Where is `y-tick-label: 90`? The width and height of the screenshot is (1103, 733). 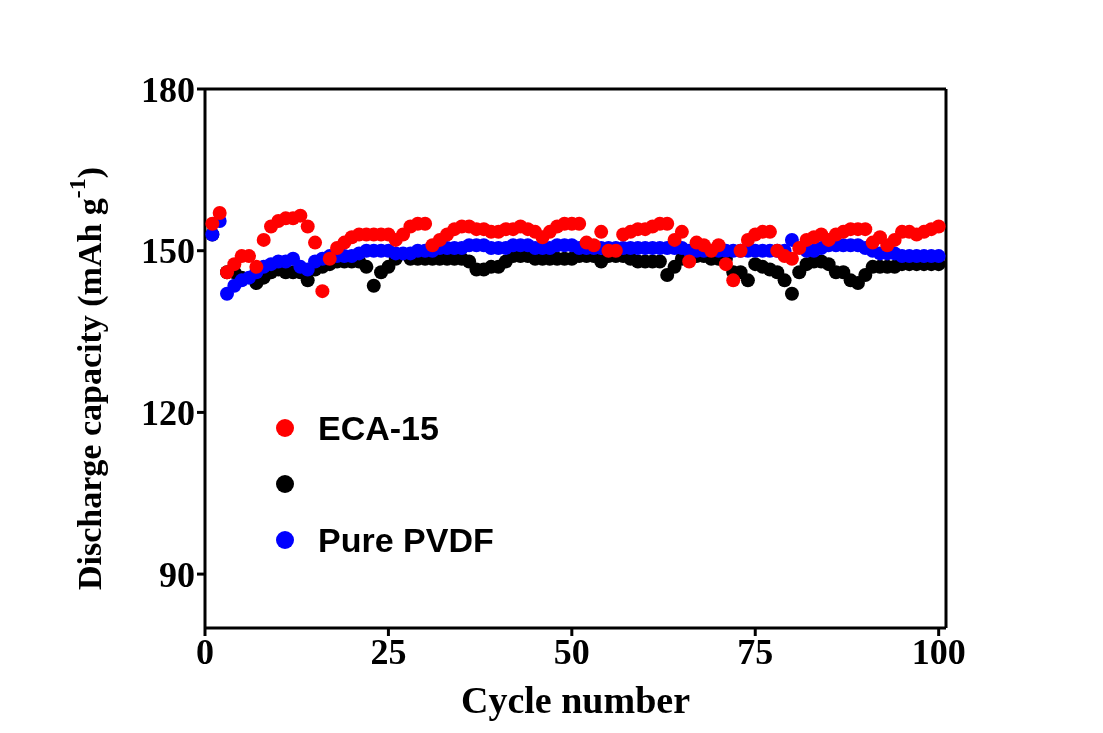 y-tick-label: 90 is located at coordinates (177, 574).